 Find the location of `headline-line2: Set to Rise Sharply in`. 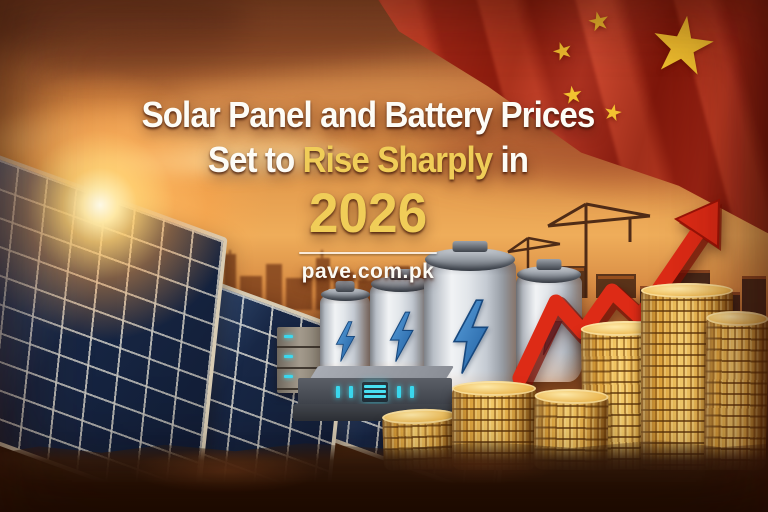

headline-line2: Set to Rise Sharply in is located at coordinates (367, 159).